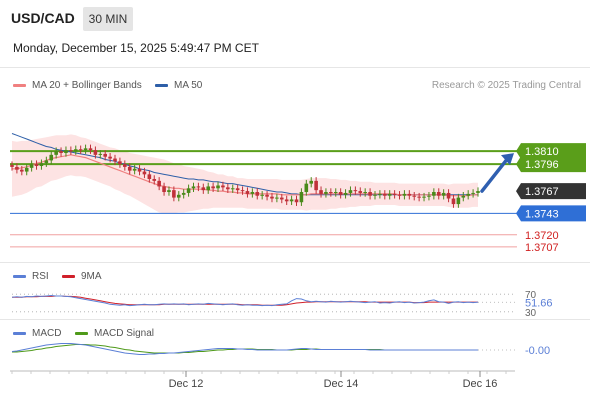 The height and width of the screenshot is (400, 590). I want to click on macd-signal-legend-label: MACD Signal, so click(124, 333).